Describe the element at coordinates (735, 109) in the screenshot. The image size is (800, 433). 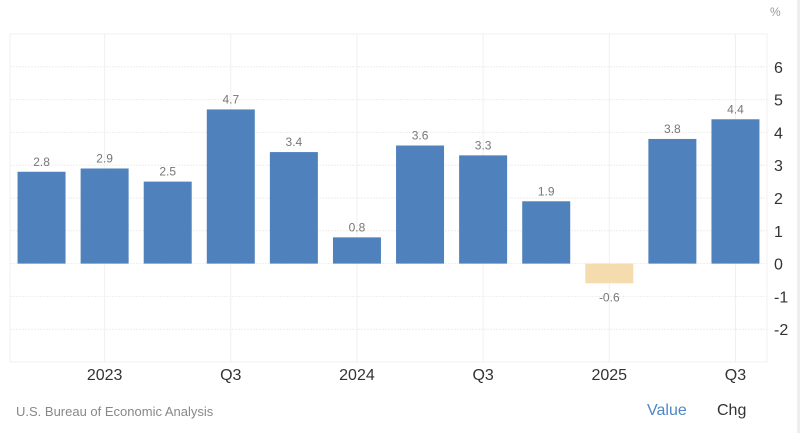
I see `data-label: 4.4` at that location.